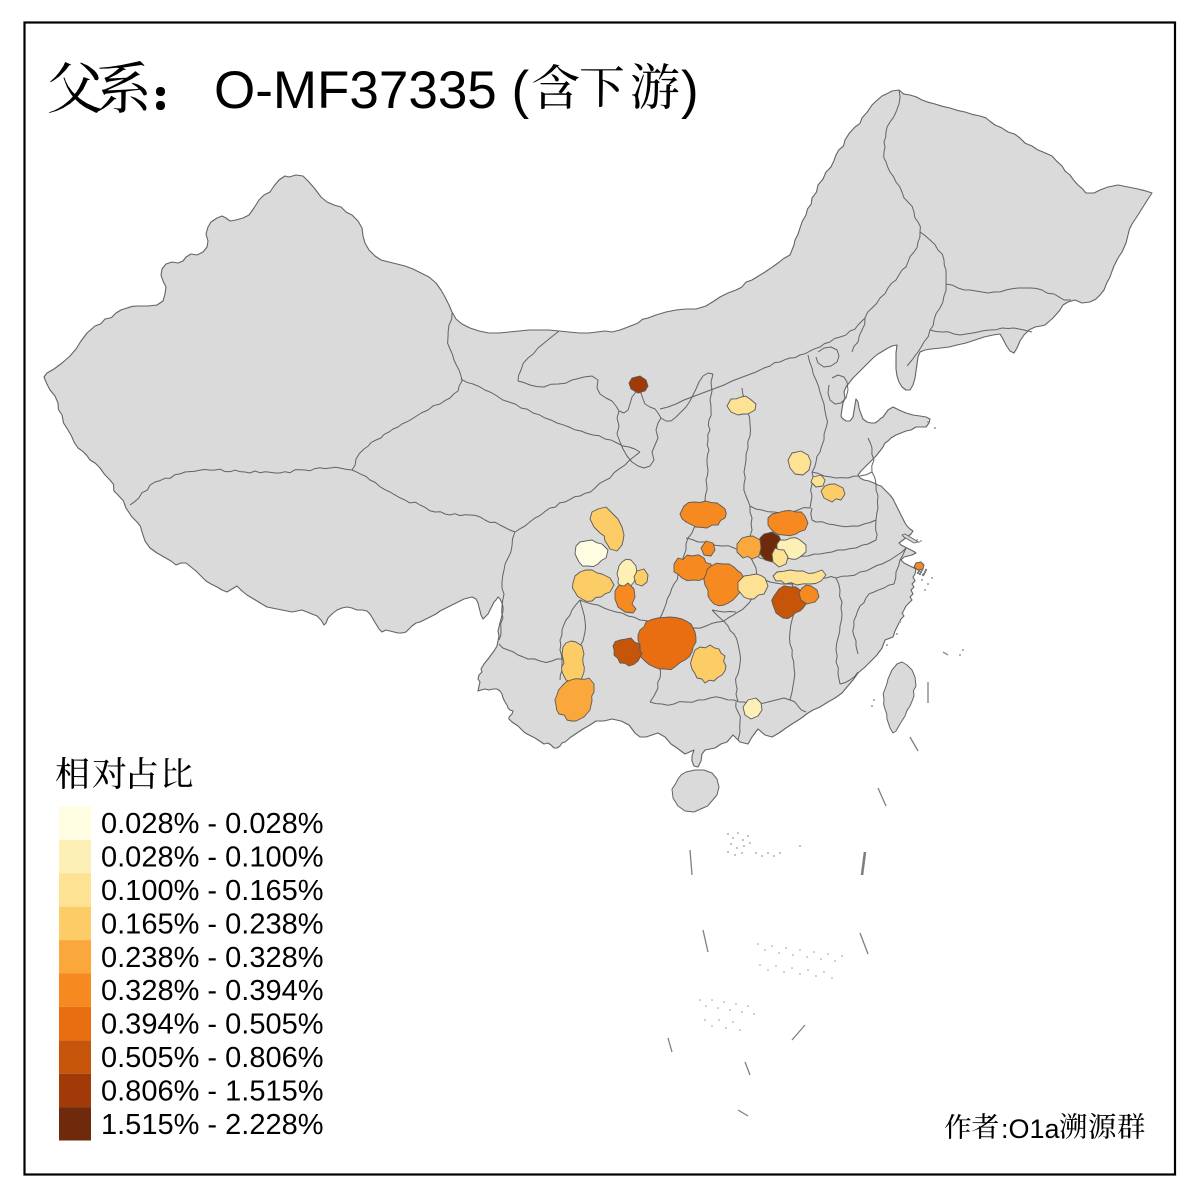 Image resolution: width=1200 pixels, height=1200 pixels. I want to click on svg-text: 1.515% - 2.228%, so click(212, 1125).